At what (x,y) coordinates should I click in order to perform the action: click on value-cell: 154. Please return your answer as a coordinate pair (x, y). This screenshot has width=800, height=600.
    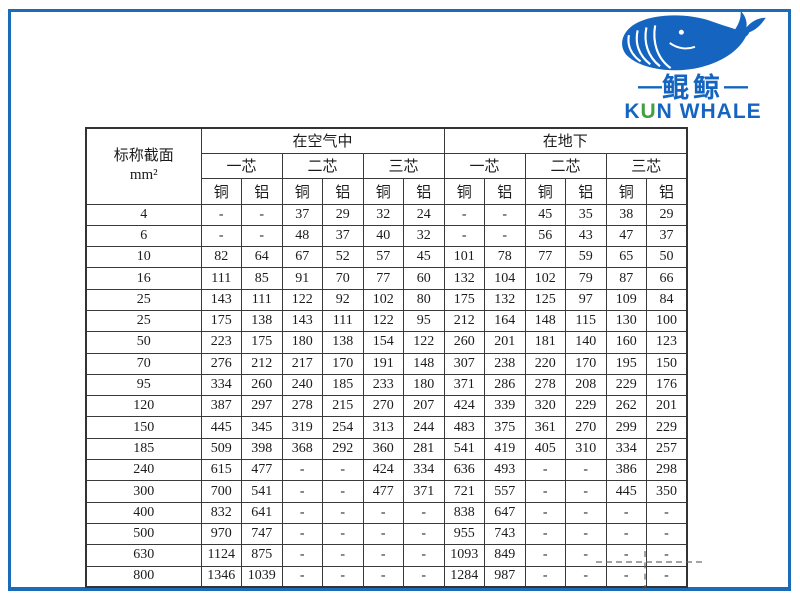
    Looking at the image, I should click on (383, 342).